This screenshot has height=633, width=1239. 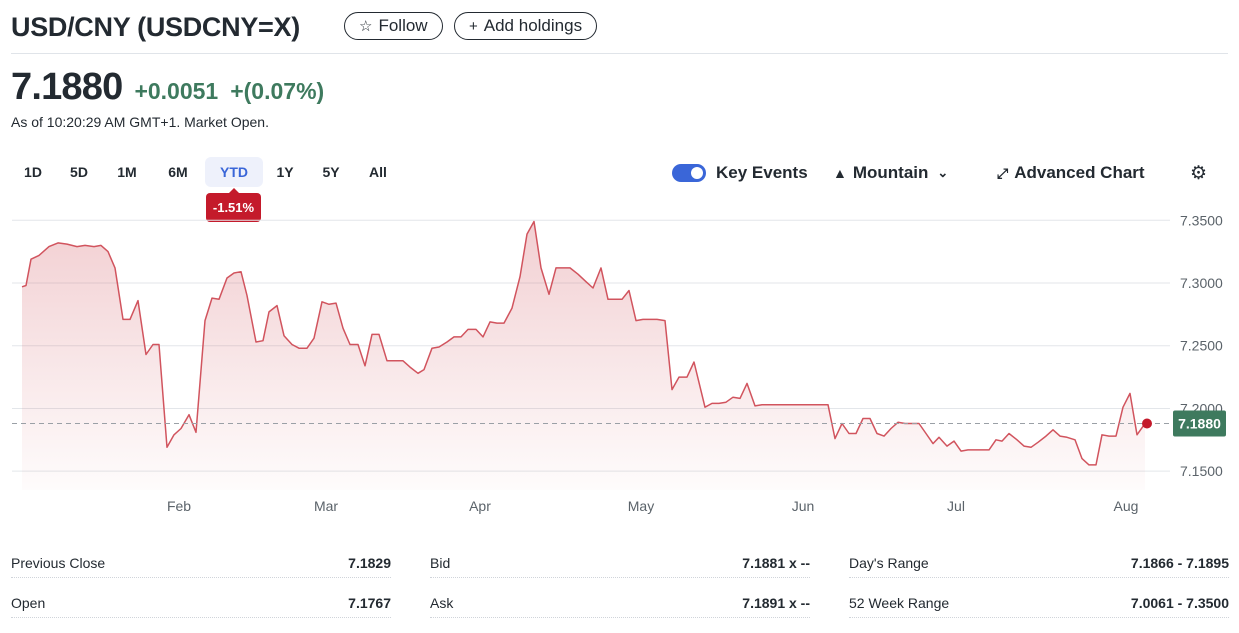 I want to click on current-price: 7.1880, so click(x=67, y=87).